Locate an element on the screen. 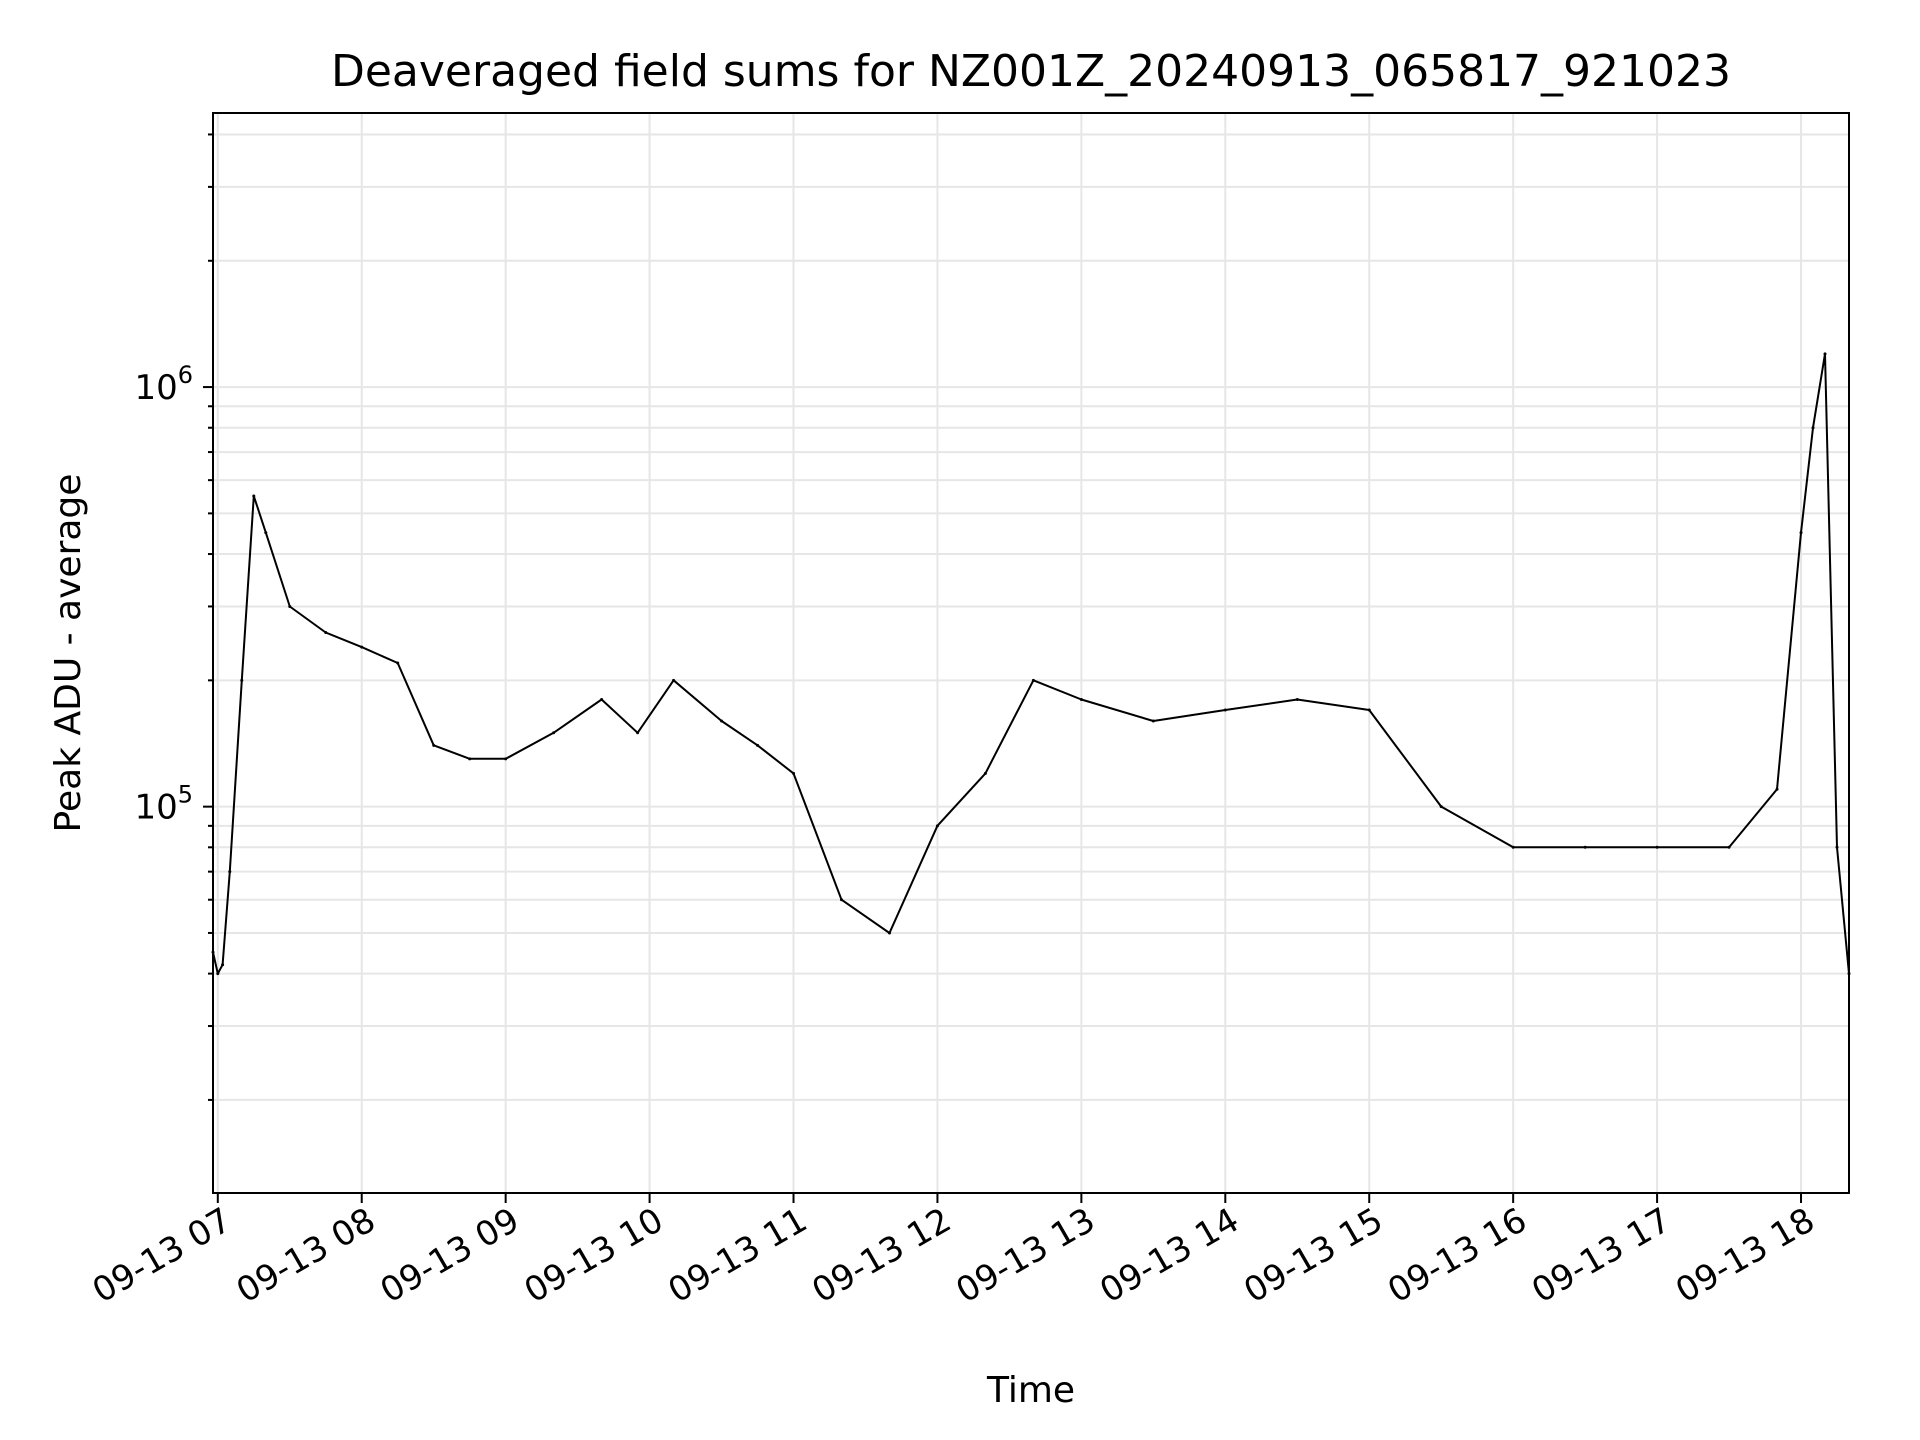  y-tick-label: 10⁶ is located at coordinates (163, 384).